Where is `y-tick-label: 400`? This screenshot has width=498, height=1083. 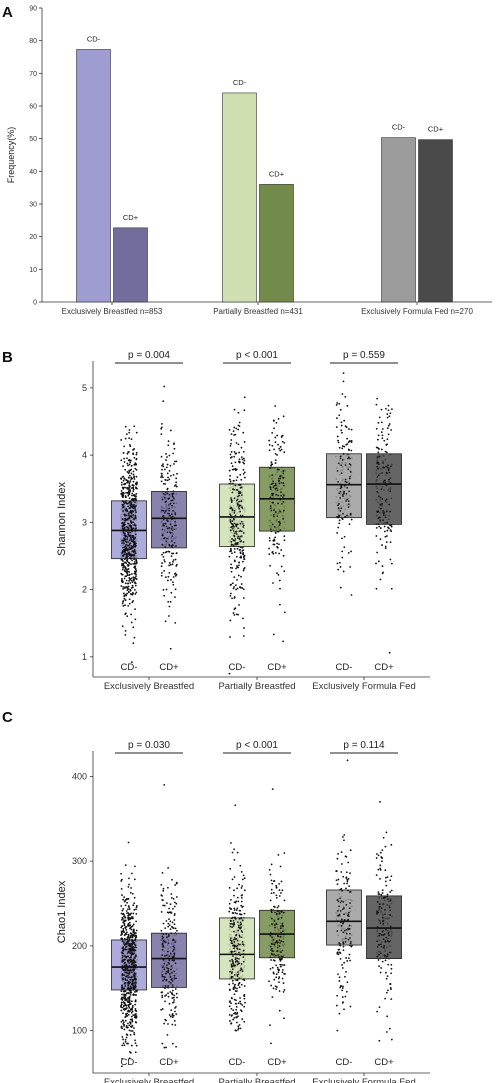 y-tick-label: 400 is located at coordinates (79, 776).